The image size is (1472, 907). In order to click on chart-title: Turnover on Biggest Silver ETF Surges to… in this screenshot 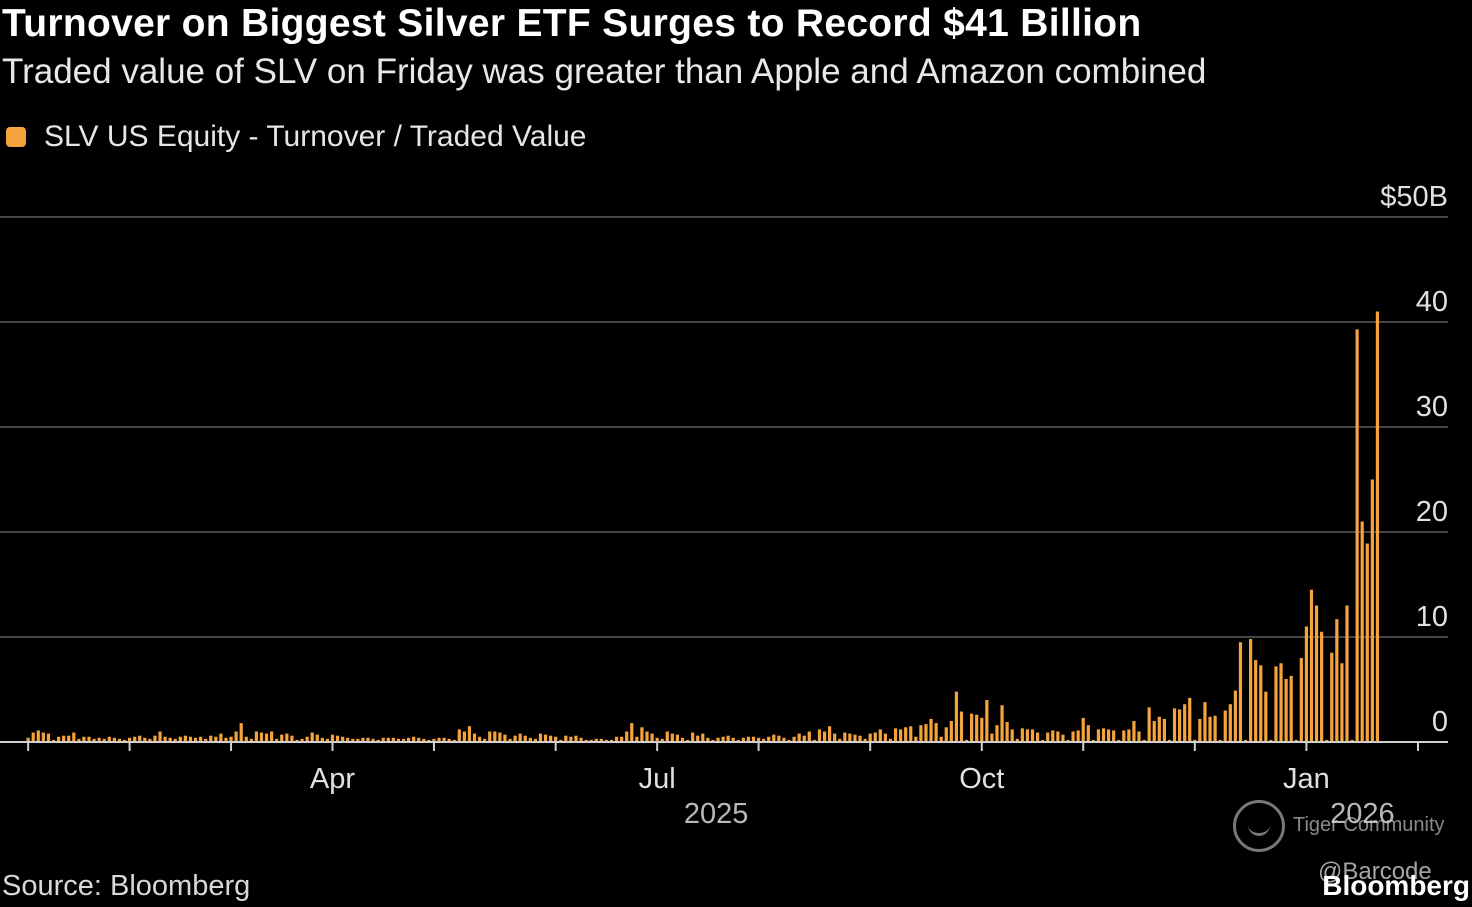, I will do `click(572, 23)`.